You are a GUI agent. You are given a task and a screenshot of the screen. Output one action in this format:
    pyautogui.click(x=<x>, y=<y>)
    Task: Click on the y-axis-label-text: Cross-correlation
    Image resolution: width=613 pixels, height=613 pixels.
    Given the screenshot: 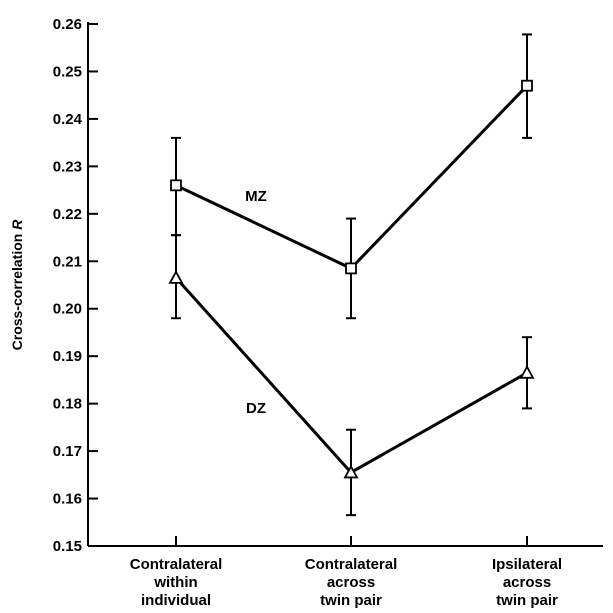 What is the action you would take?
    pyautogui.click(x=17, y=290)
    